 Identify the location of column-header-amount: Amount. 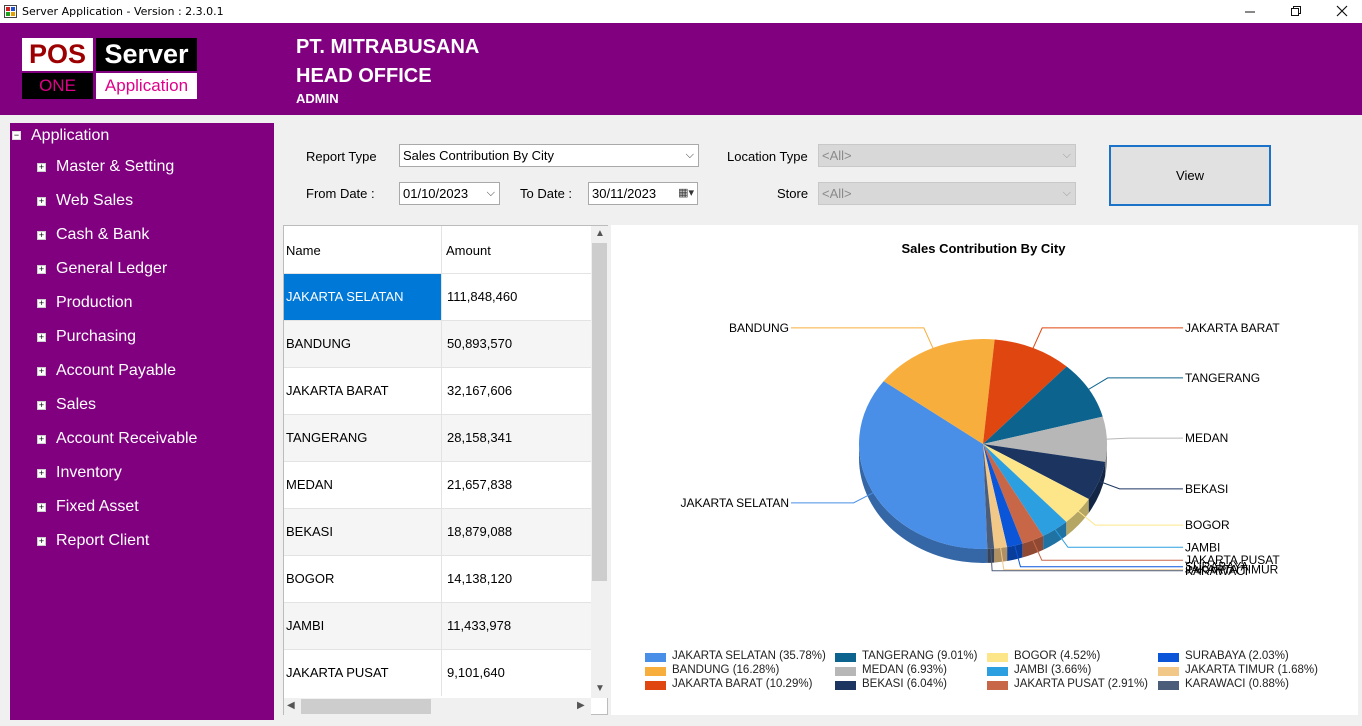
(468, 250).